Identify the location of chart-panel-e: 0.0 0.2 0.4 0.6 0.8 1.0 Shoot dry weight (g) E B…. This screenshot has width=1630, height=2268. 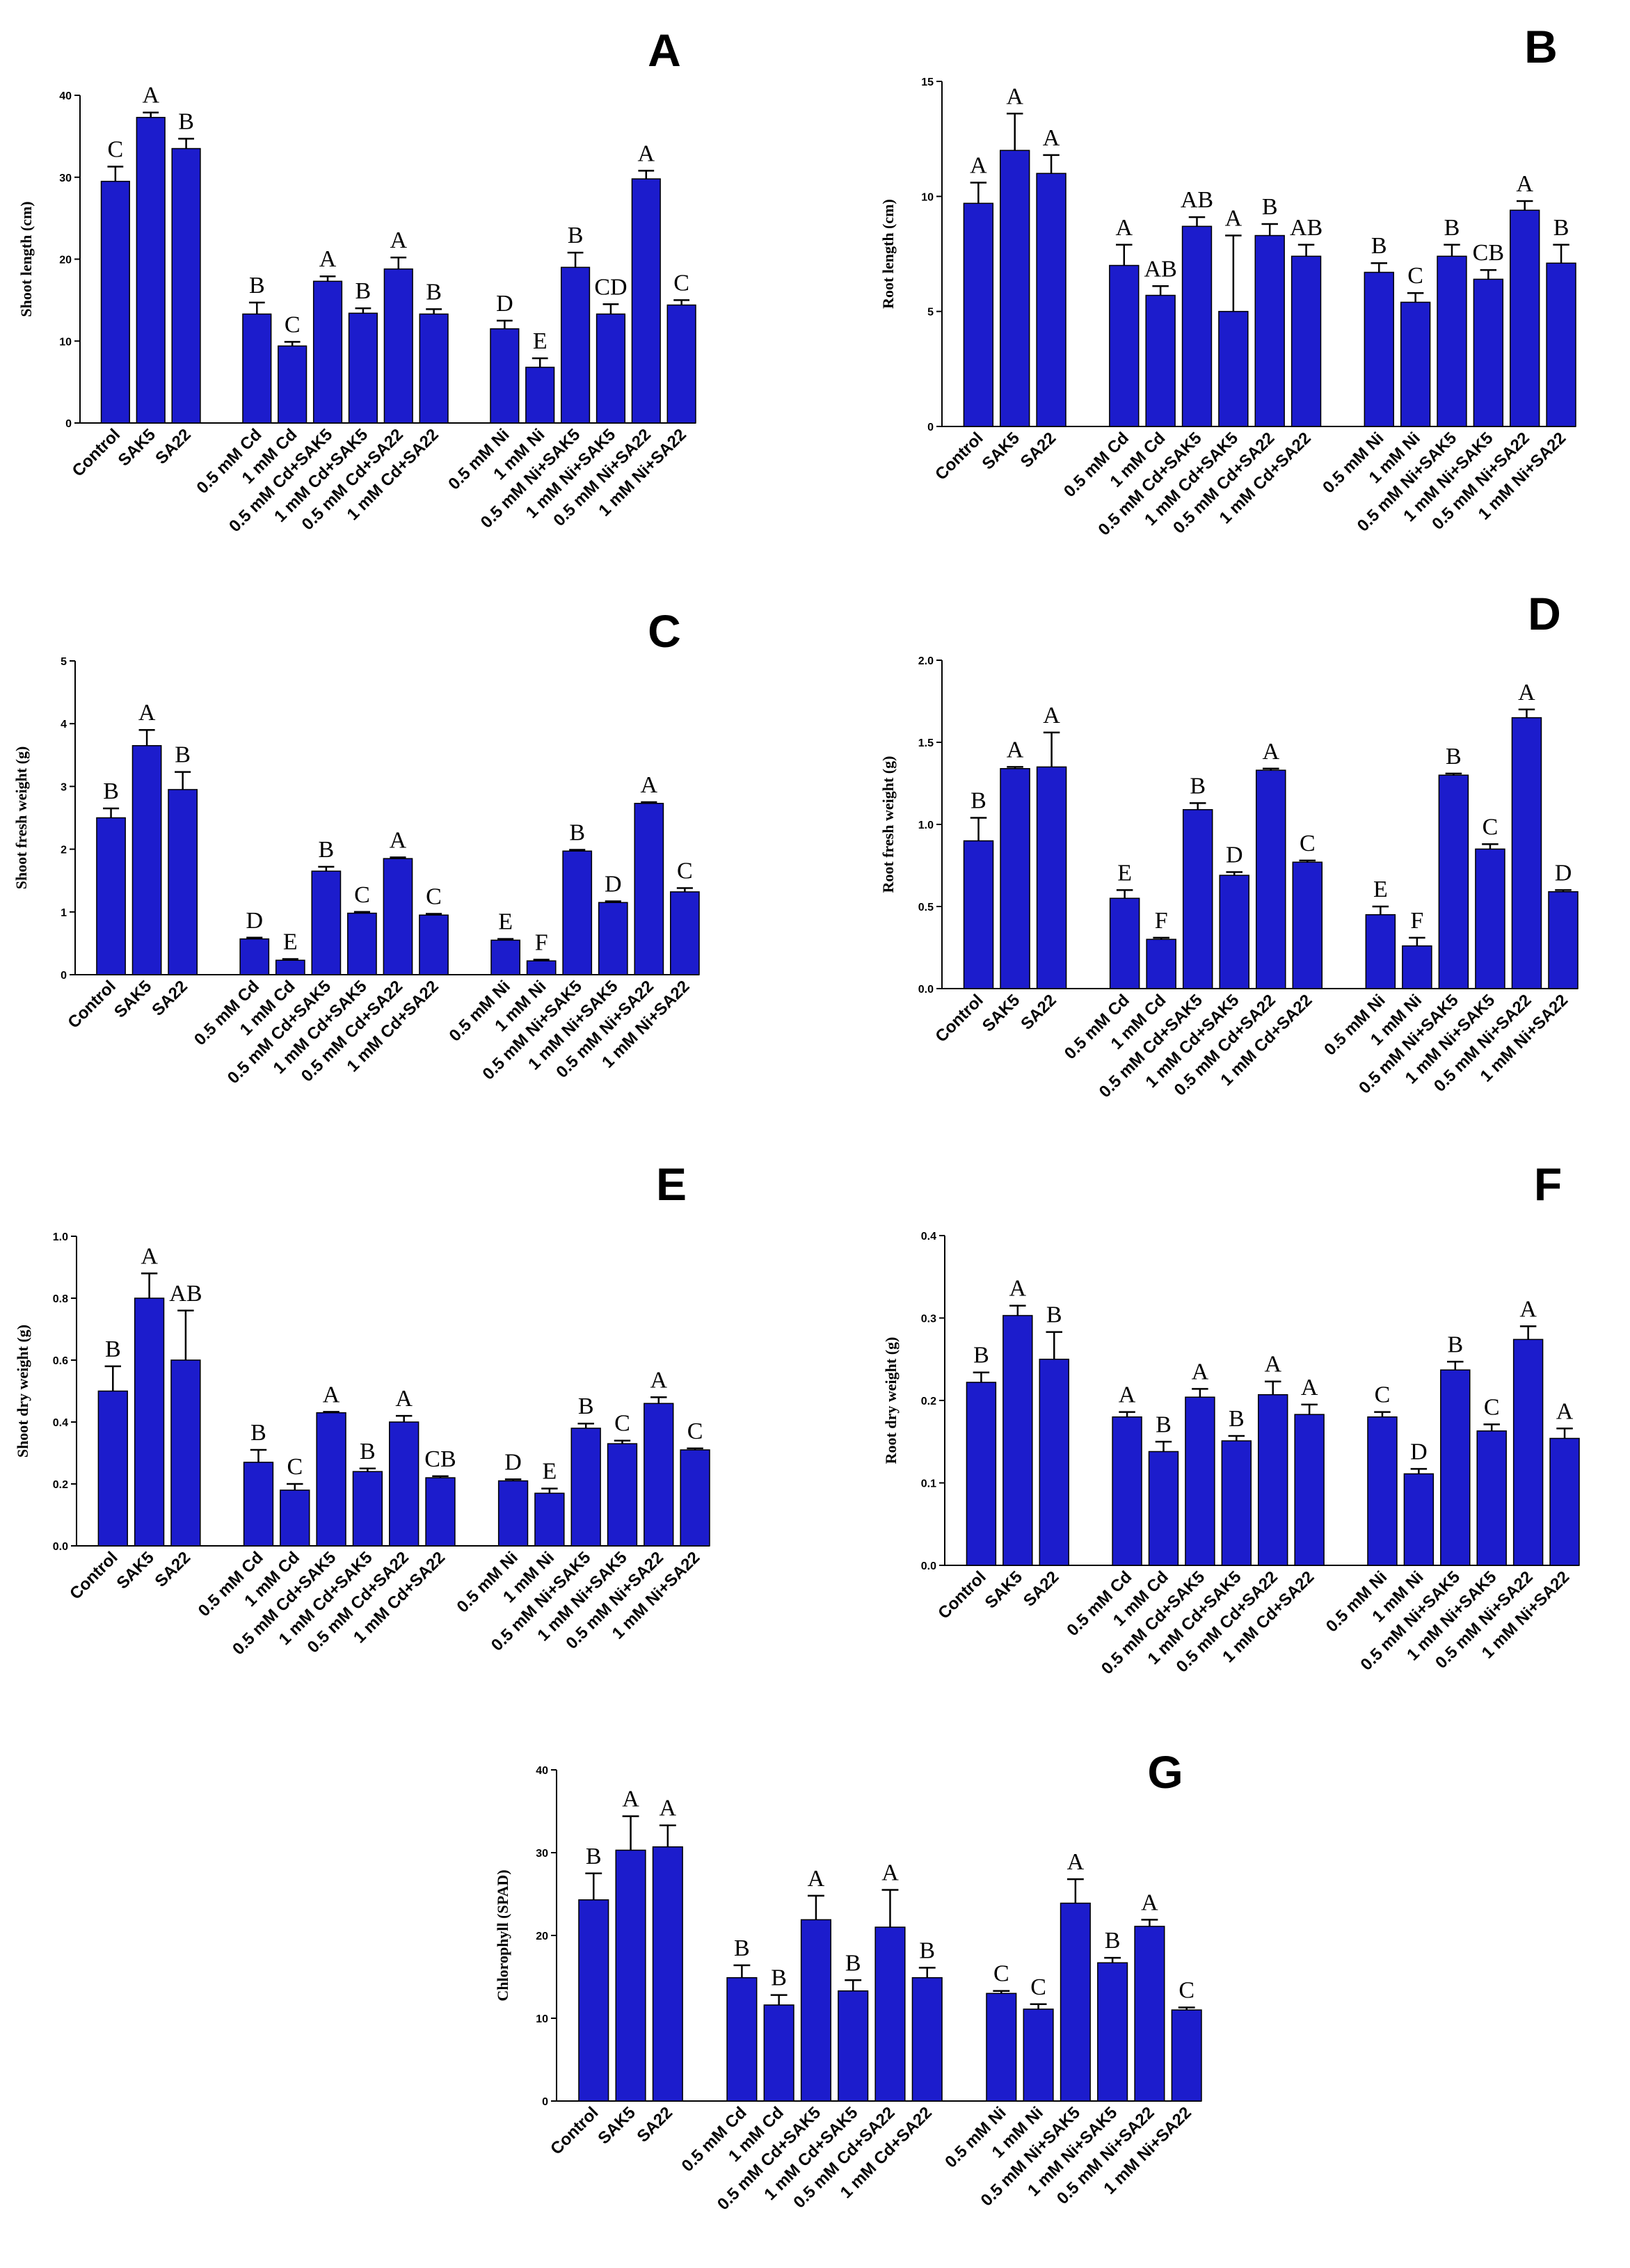
(362, 1408).